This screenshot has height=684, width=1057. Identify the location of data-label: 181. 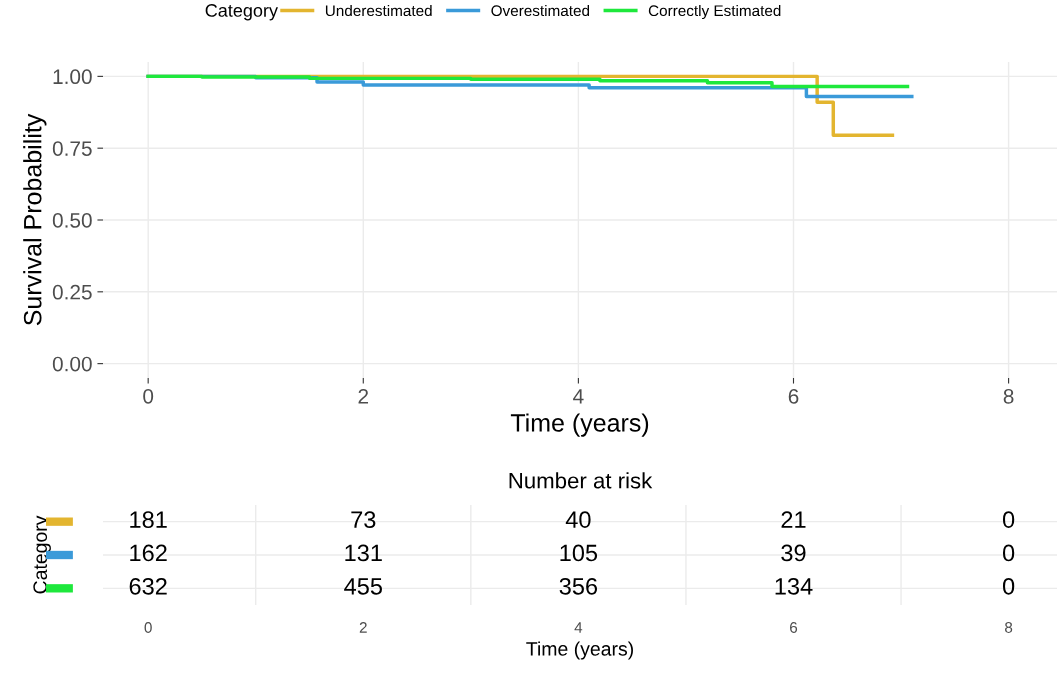
(148, 519).